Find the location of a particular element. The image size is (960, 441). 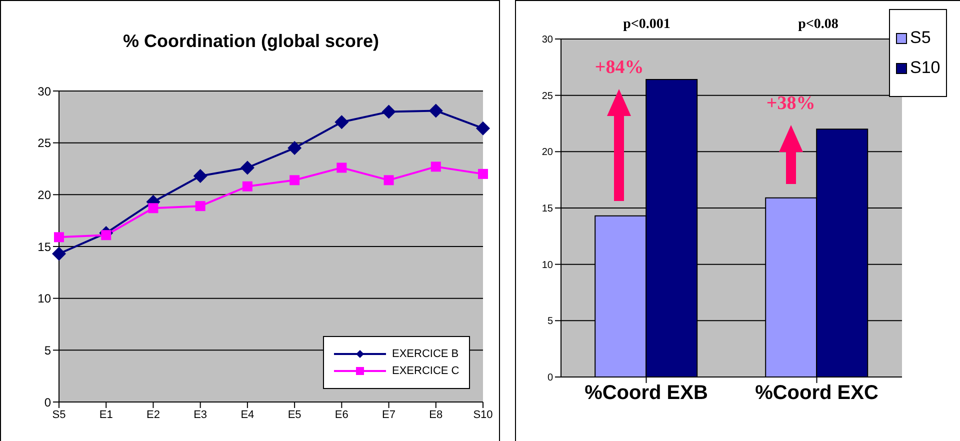

chart-title: % Coordination (global score) is located at coordinates (251, 41).